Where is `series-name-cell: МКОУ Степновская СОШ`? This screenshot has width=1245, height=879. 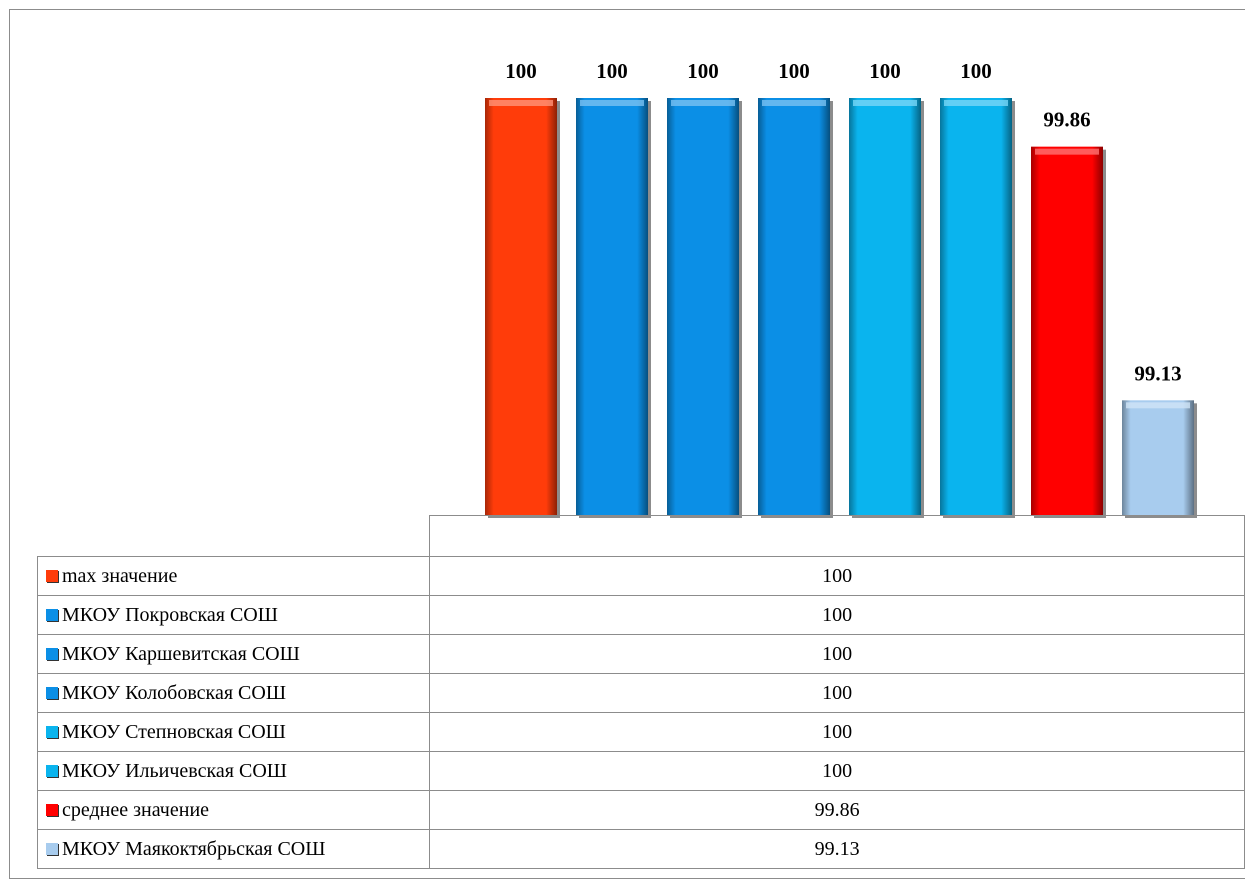 series-name-cell: МКОУ Степновская СОШ is located at coordinates (233, 732).